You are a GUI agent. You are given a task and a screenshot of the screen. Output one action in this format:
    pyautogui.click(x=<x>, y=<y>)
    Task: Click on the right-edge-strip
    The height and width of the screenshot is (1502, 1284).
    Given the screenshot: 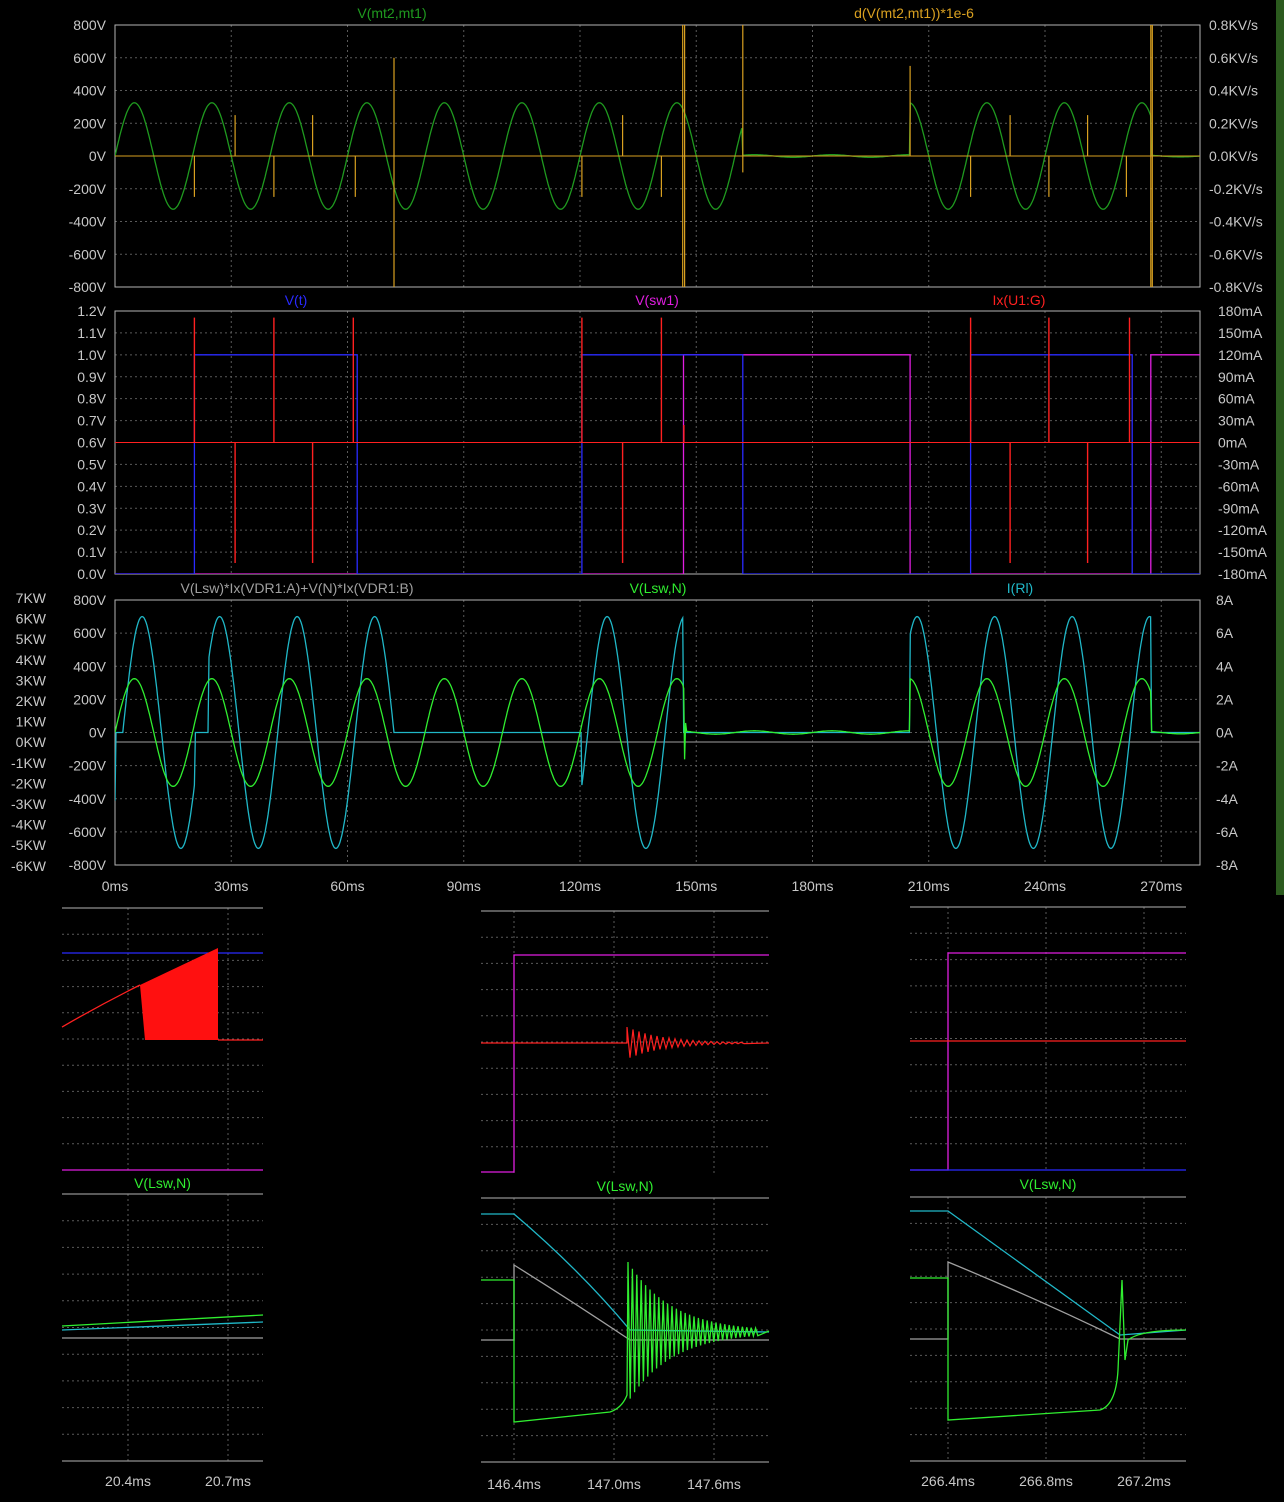 What is the action you would take?
    pyautogui.click(x=1280, y=447)
    